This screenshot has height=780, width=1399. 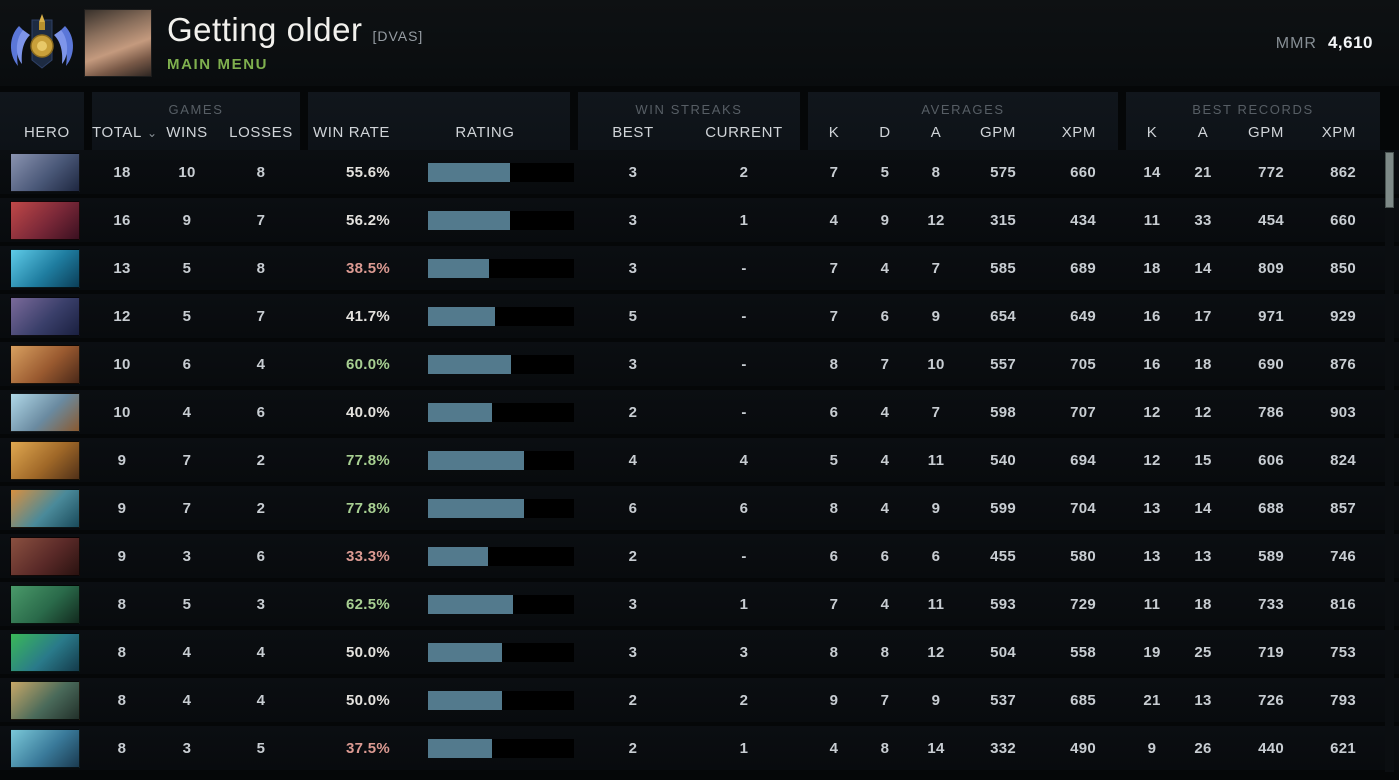 I want to click on column-header-wins: WINS, so click(x=187, y=132).